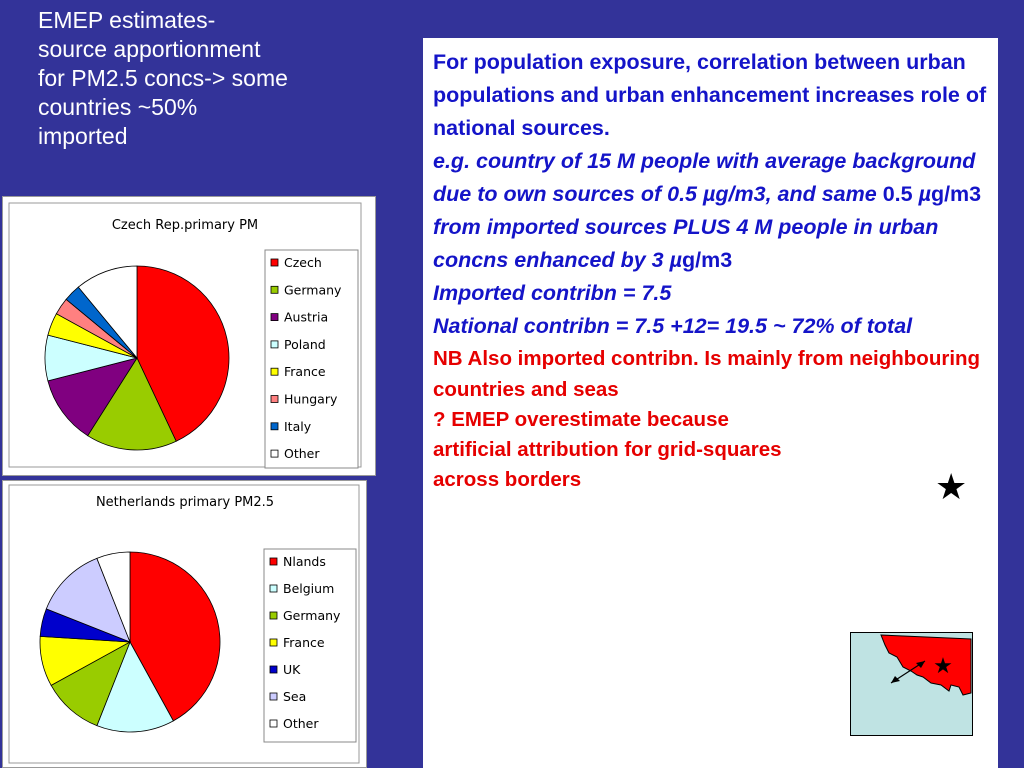 The height and width of the screenshot is (768, 1024). I want to click on legend-label-sea: Sea, so click(294, 696).